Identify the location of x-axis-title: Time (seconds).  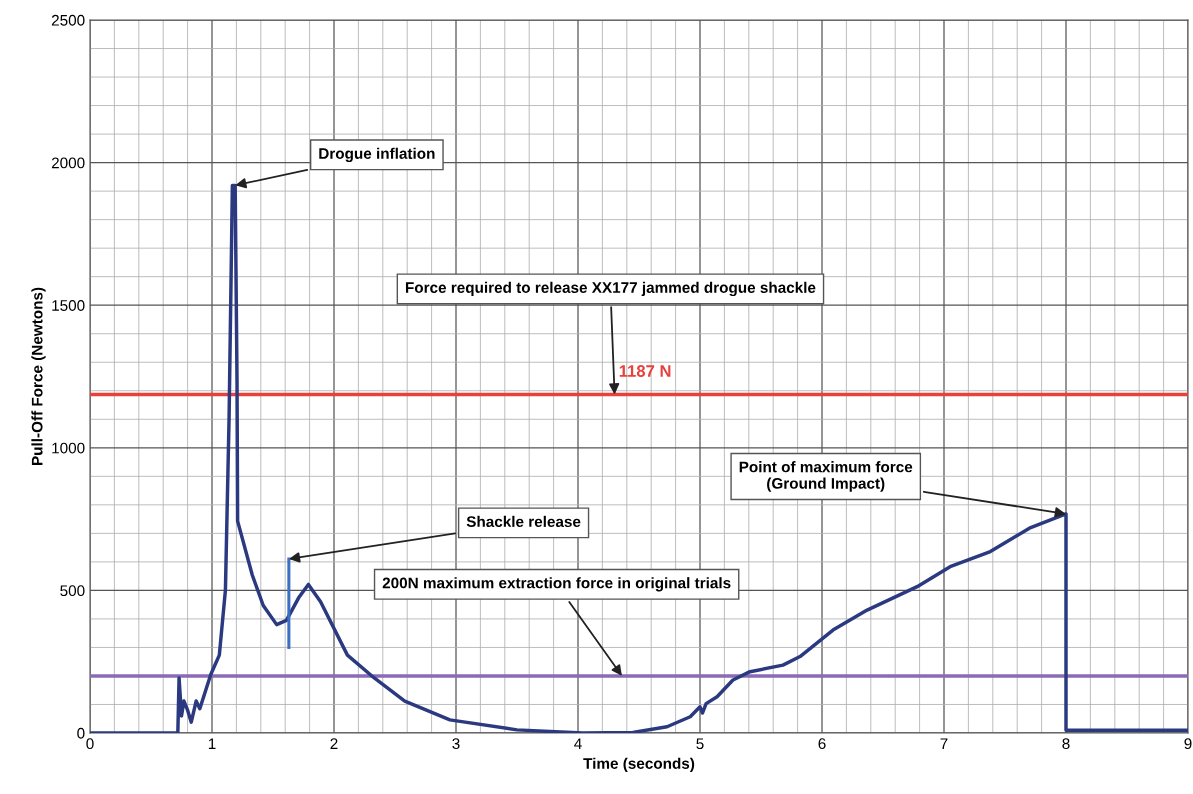
(639, 764).